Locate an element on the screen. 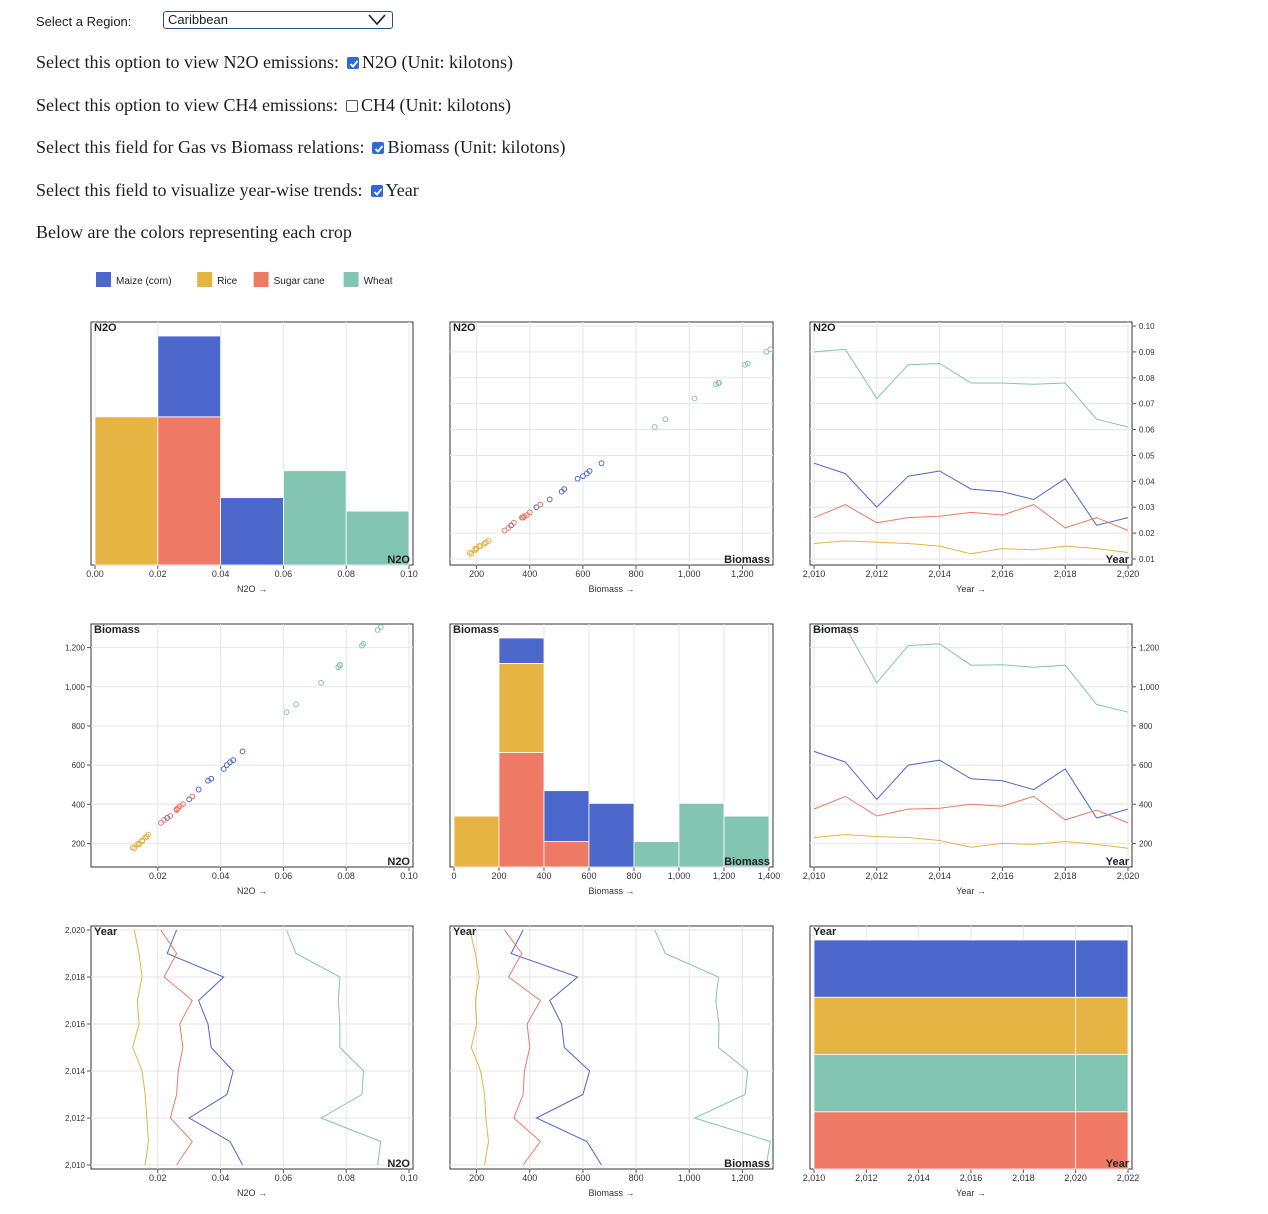 The image size is (1268, 1214). x-tick-label: 2,022 is located at coordinates (1128, 1178).